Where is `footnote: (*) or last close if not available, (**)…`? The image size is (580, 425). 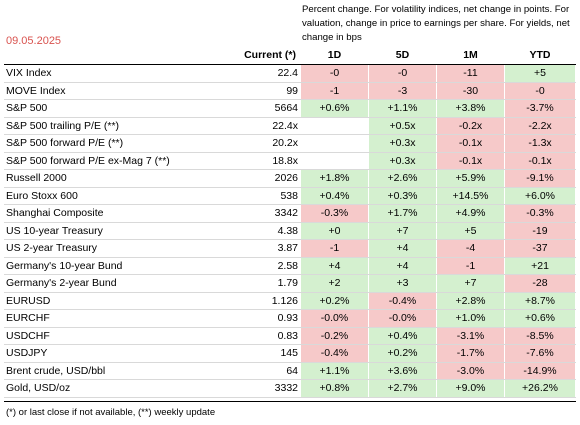 footnote: (*) or last close if not available, (**)… is located at coordinates (111, 412).